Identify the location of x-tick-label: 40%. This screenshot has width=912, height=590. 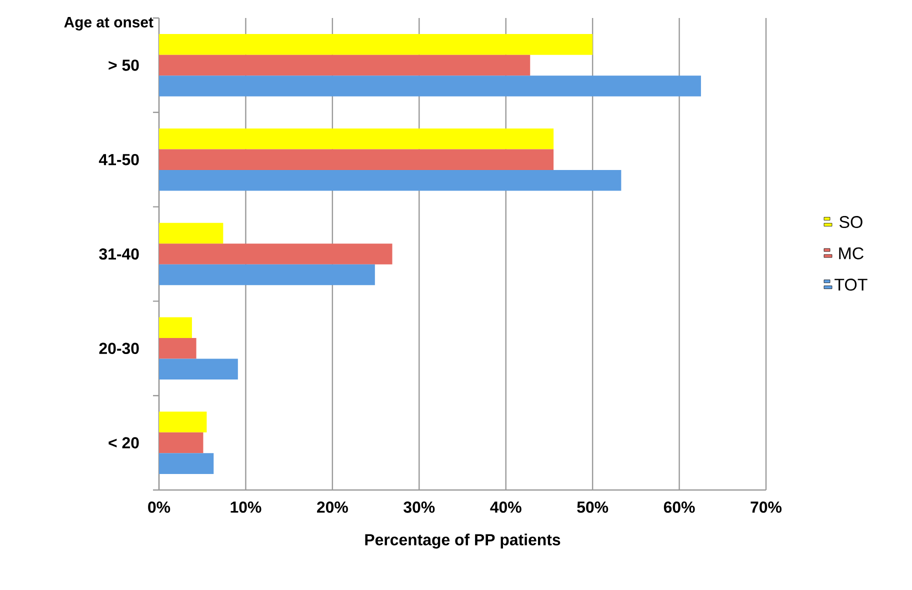
(506, 507).